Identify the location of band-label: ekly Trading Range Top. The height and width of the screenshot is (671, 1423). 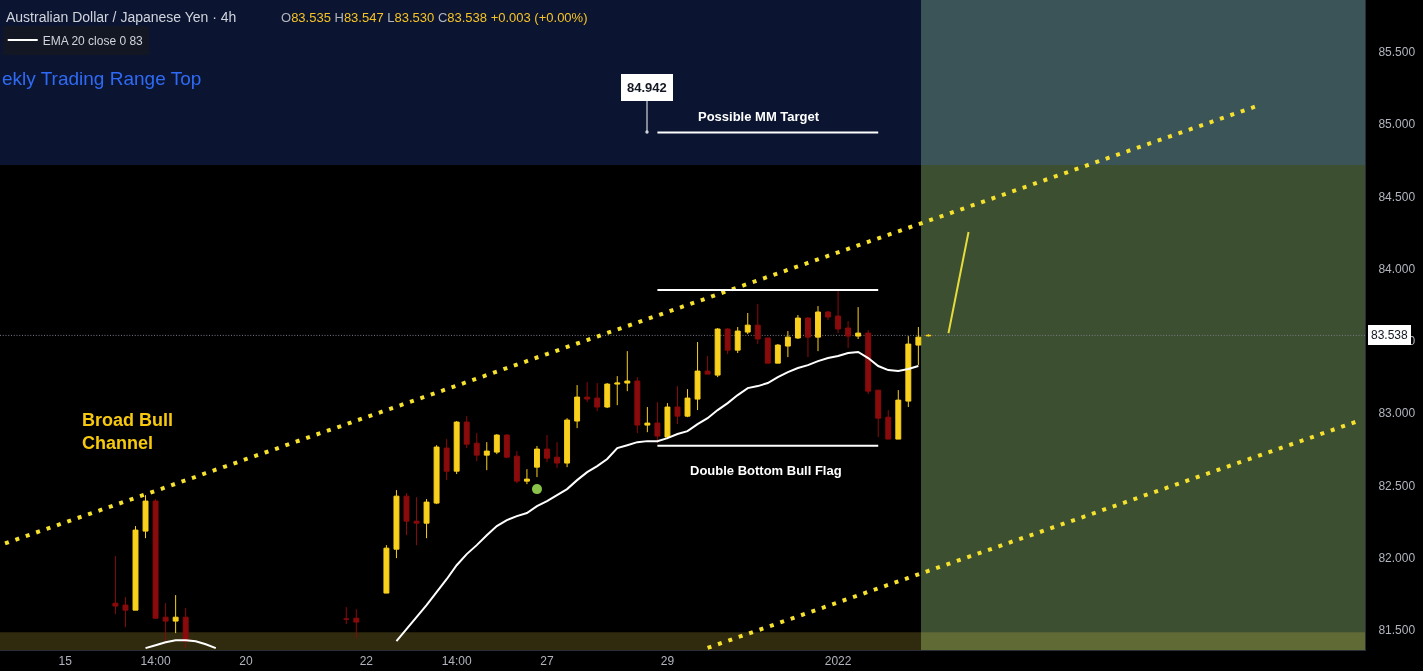
(102, 78).